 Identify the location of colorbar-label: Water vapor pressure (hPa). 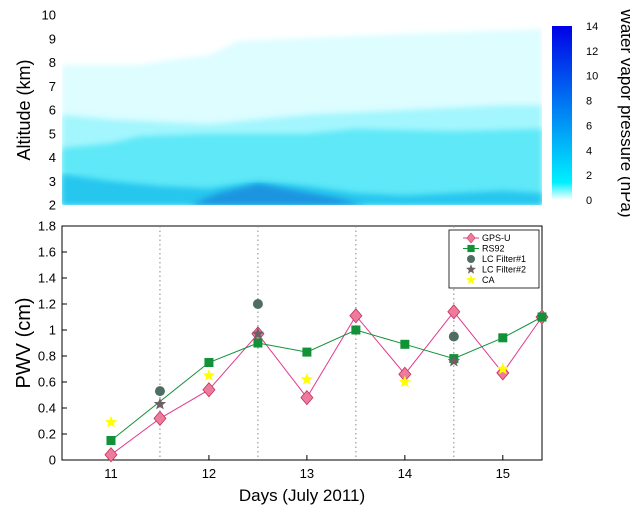
(623, 112).